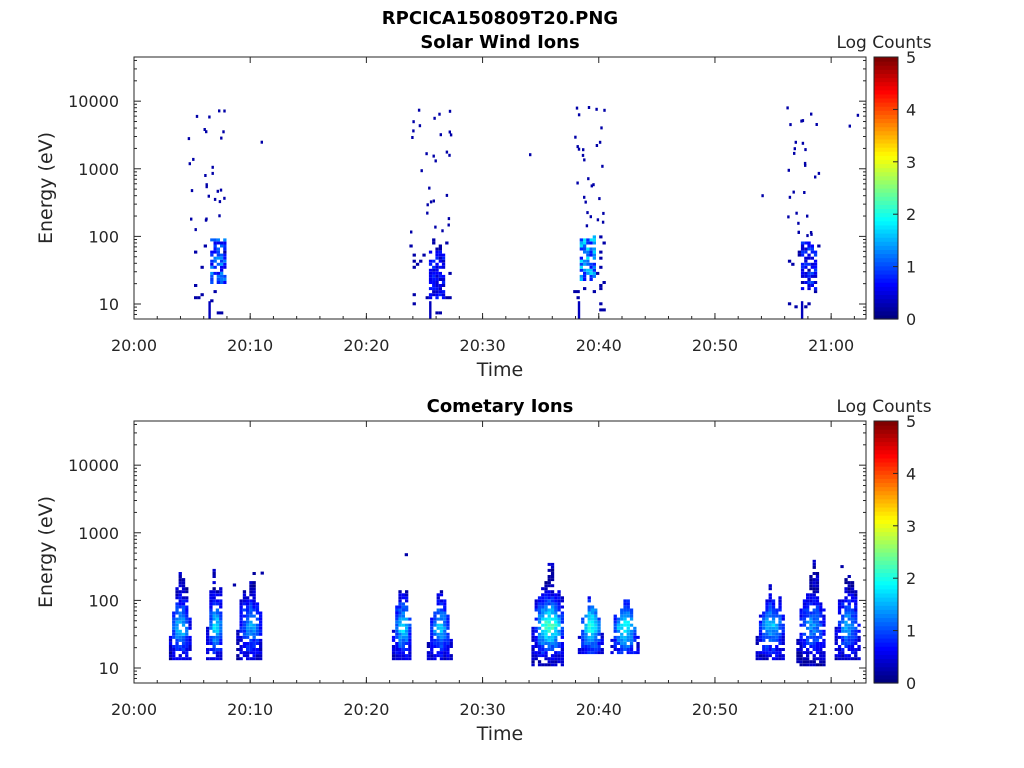 The width and height of the screenshot is (1024, 768). I want to click on x-tick-label: 20:50, so click(715, 345).